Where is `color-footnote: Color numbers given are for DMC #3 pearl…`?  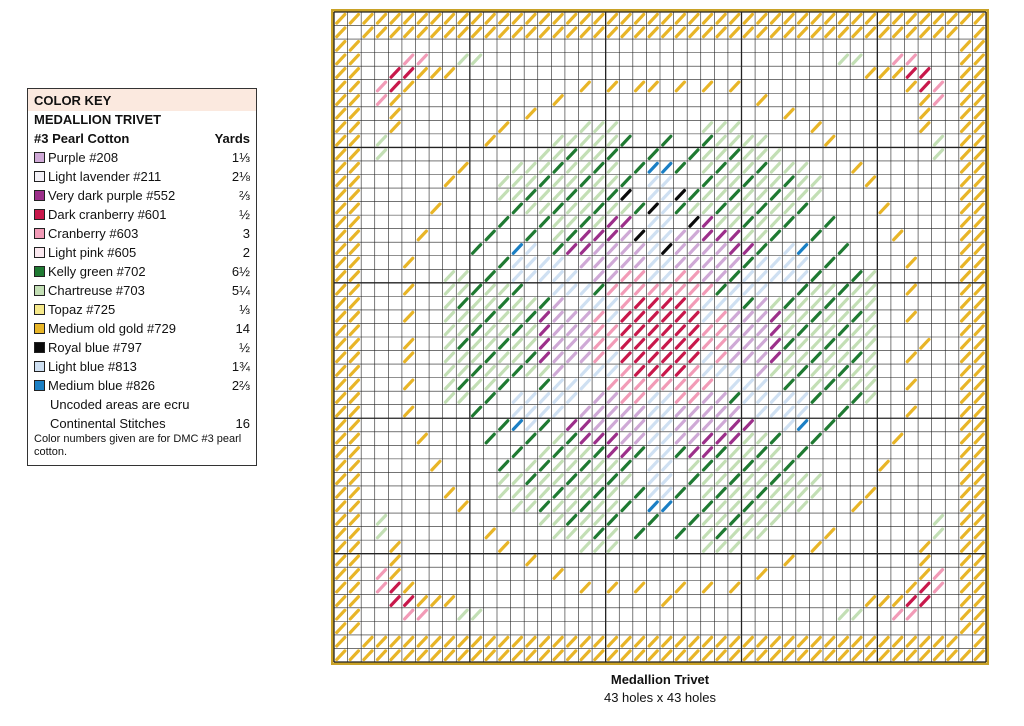
color-footnote: Color numbers given are for DMC #3 pearl… is located at coordinates (138, 445).